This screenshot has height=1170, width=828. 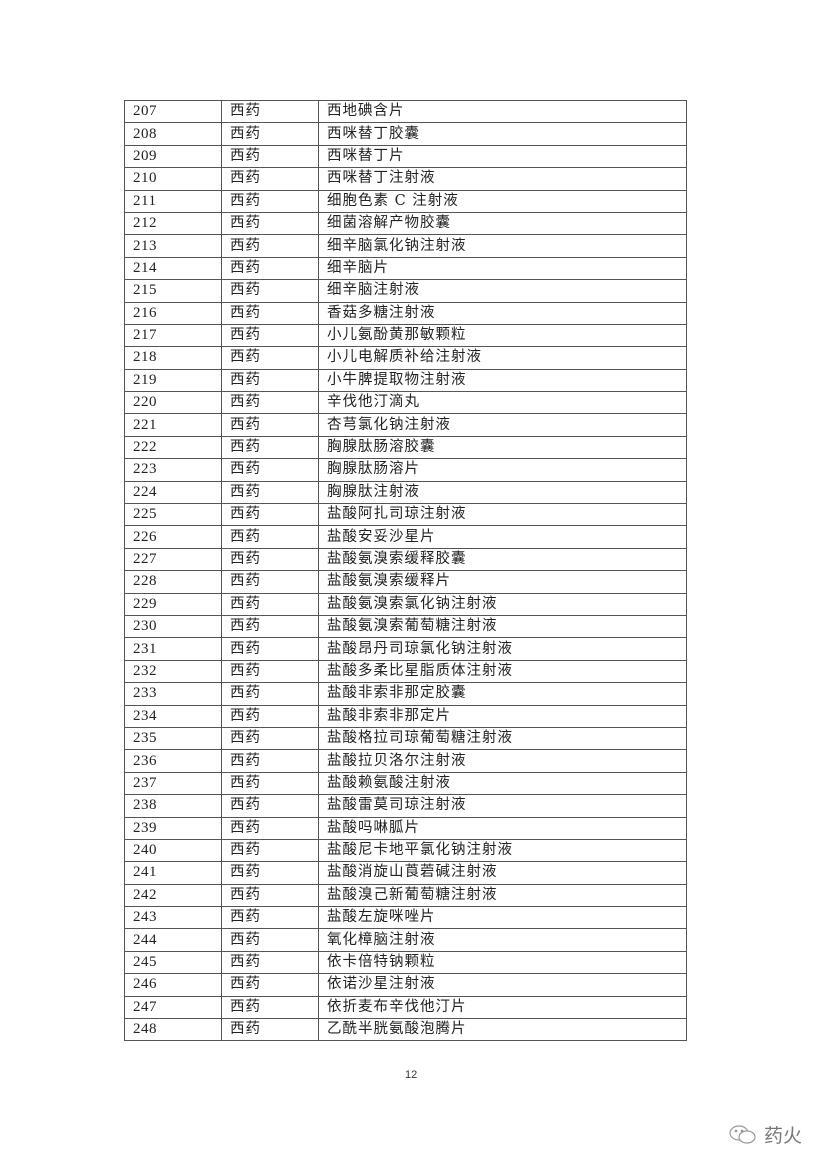 What do you see at coordinates (502, 313) in the screenshot?
I see `drug-name: 香菇多糖注射液` at bounding box center [502, 313].